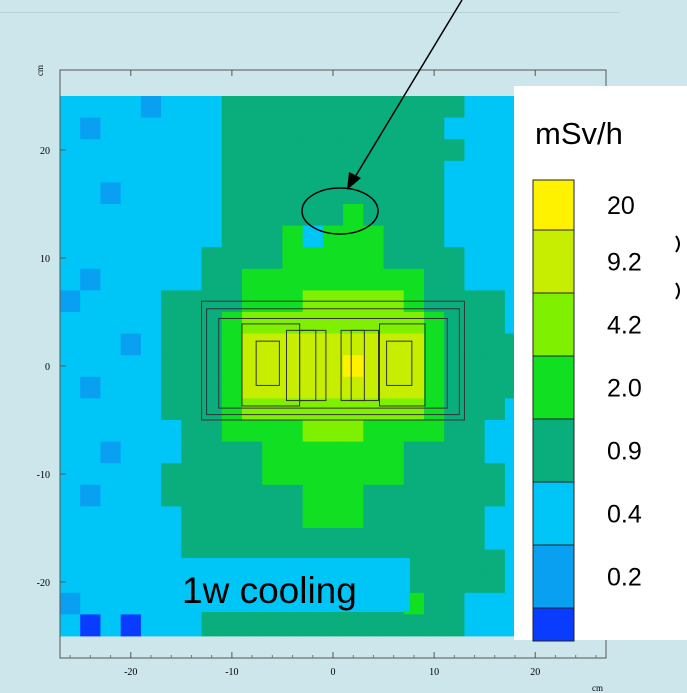 The height and width of the screenshot is (693, 687). What do you see at coordinates (407, 91) in the screenshot?
I see `annotation-arrow` at bounding box center [407, 91].